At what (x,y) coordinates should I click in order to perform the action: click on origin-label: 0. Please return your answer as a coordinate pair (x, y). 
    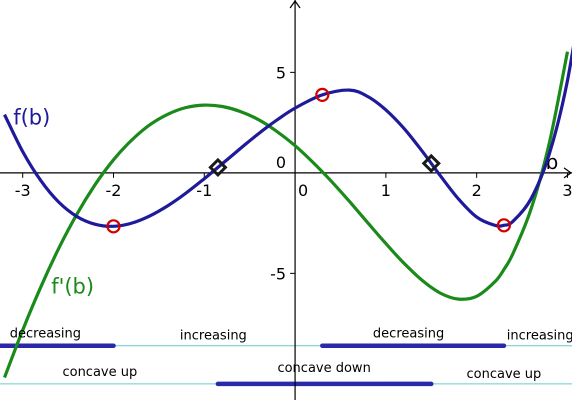
    Looking at the image, I should click on (281, 162).